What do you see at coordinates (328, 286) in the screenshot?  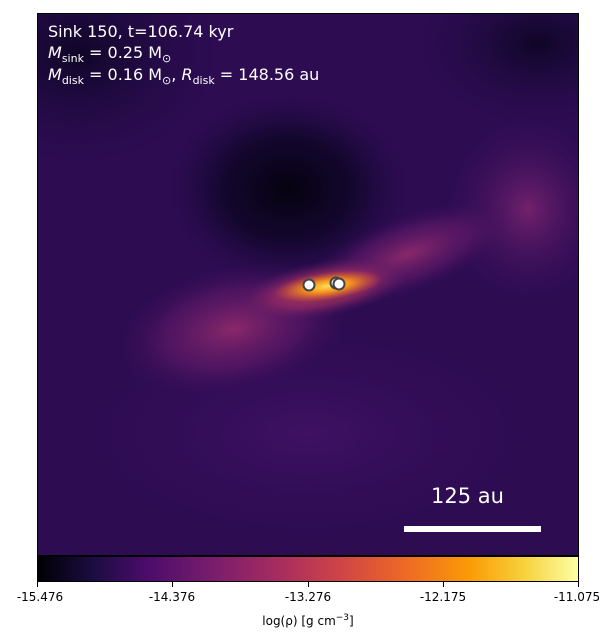 I see `disk-core` at bounding box center [328, 286].